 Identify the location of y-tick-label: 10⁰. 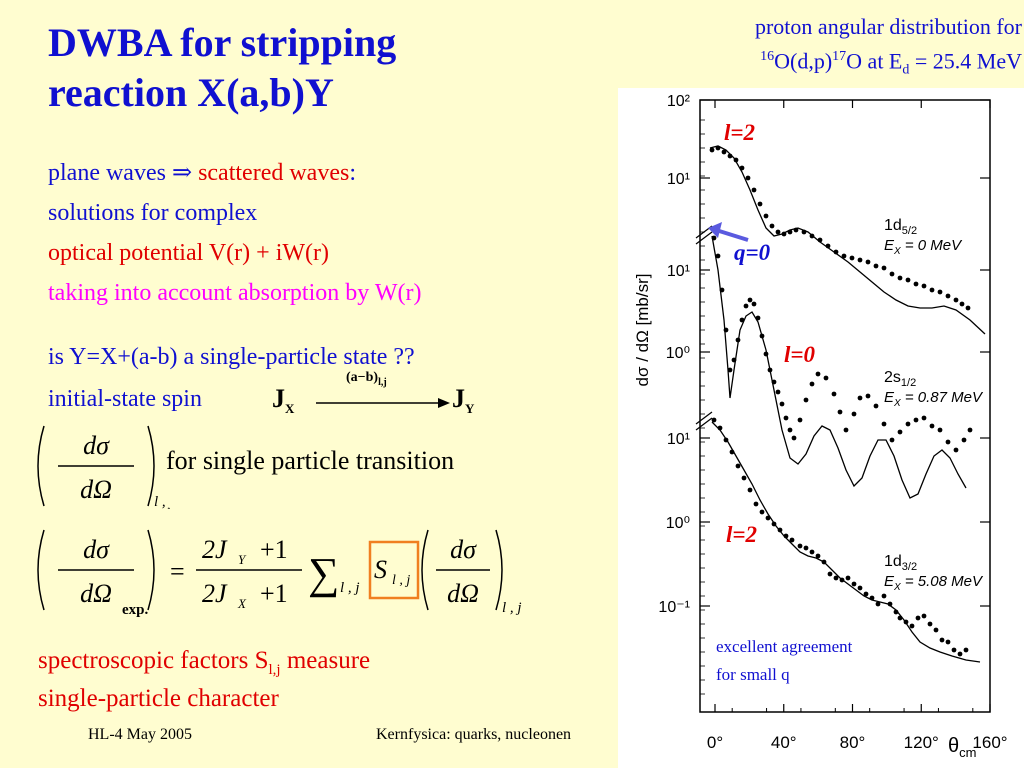
(678, 353).